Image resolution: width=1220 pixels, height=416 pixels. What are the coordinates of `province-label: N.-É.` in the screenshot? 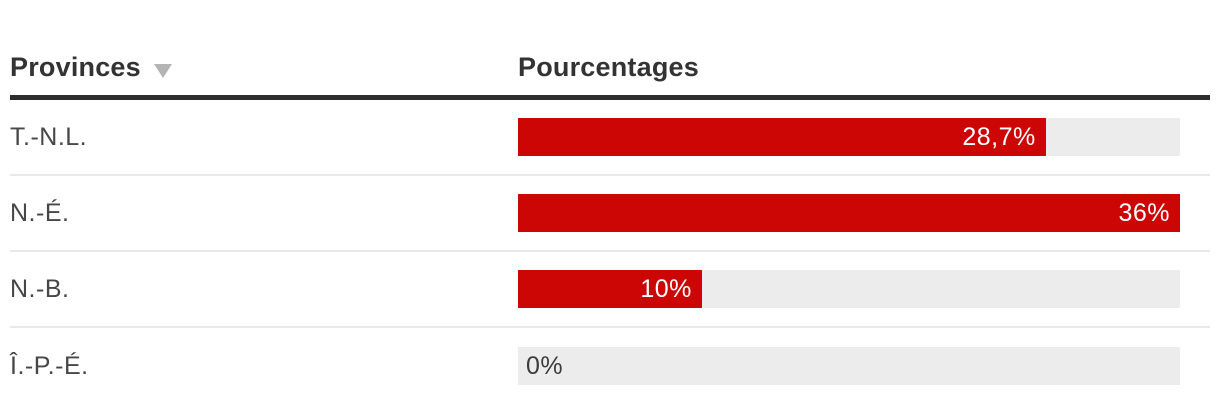 It's located at (40, 212).